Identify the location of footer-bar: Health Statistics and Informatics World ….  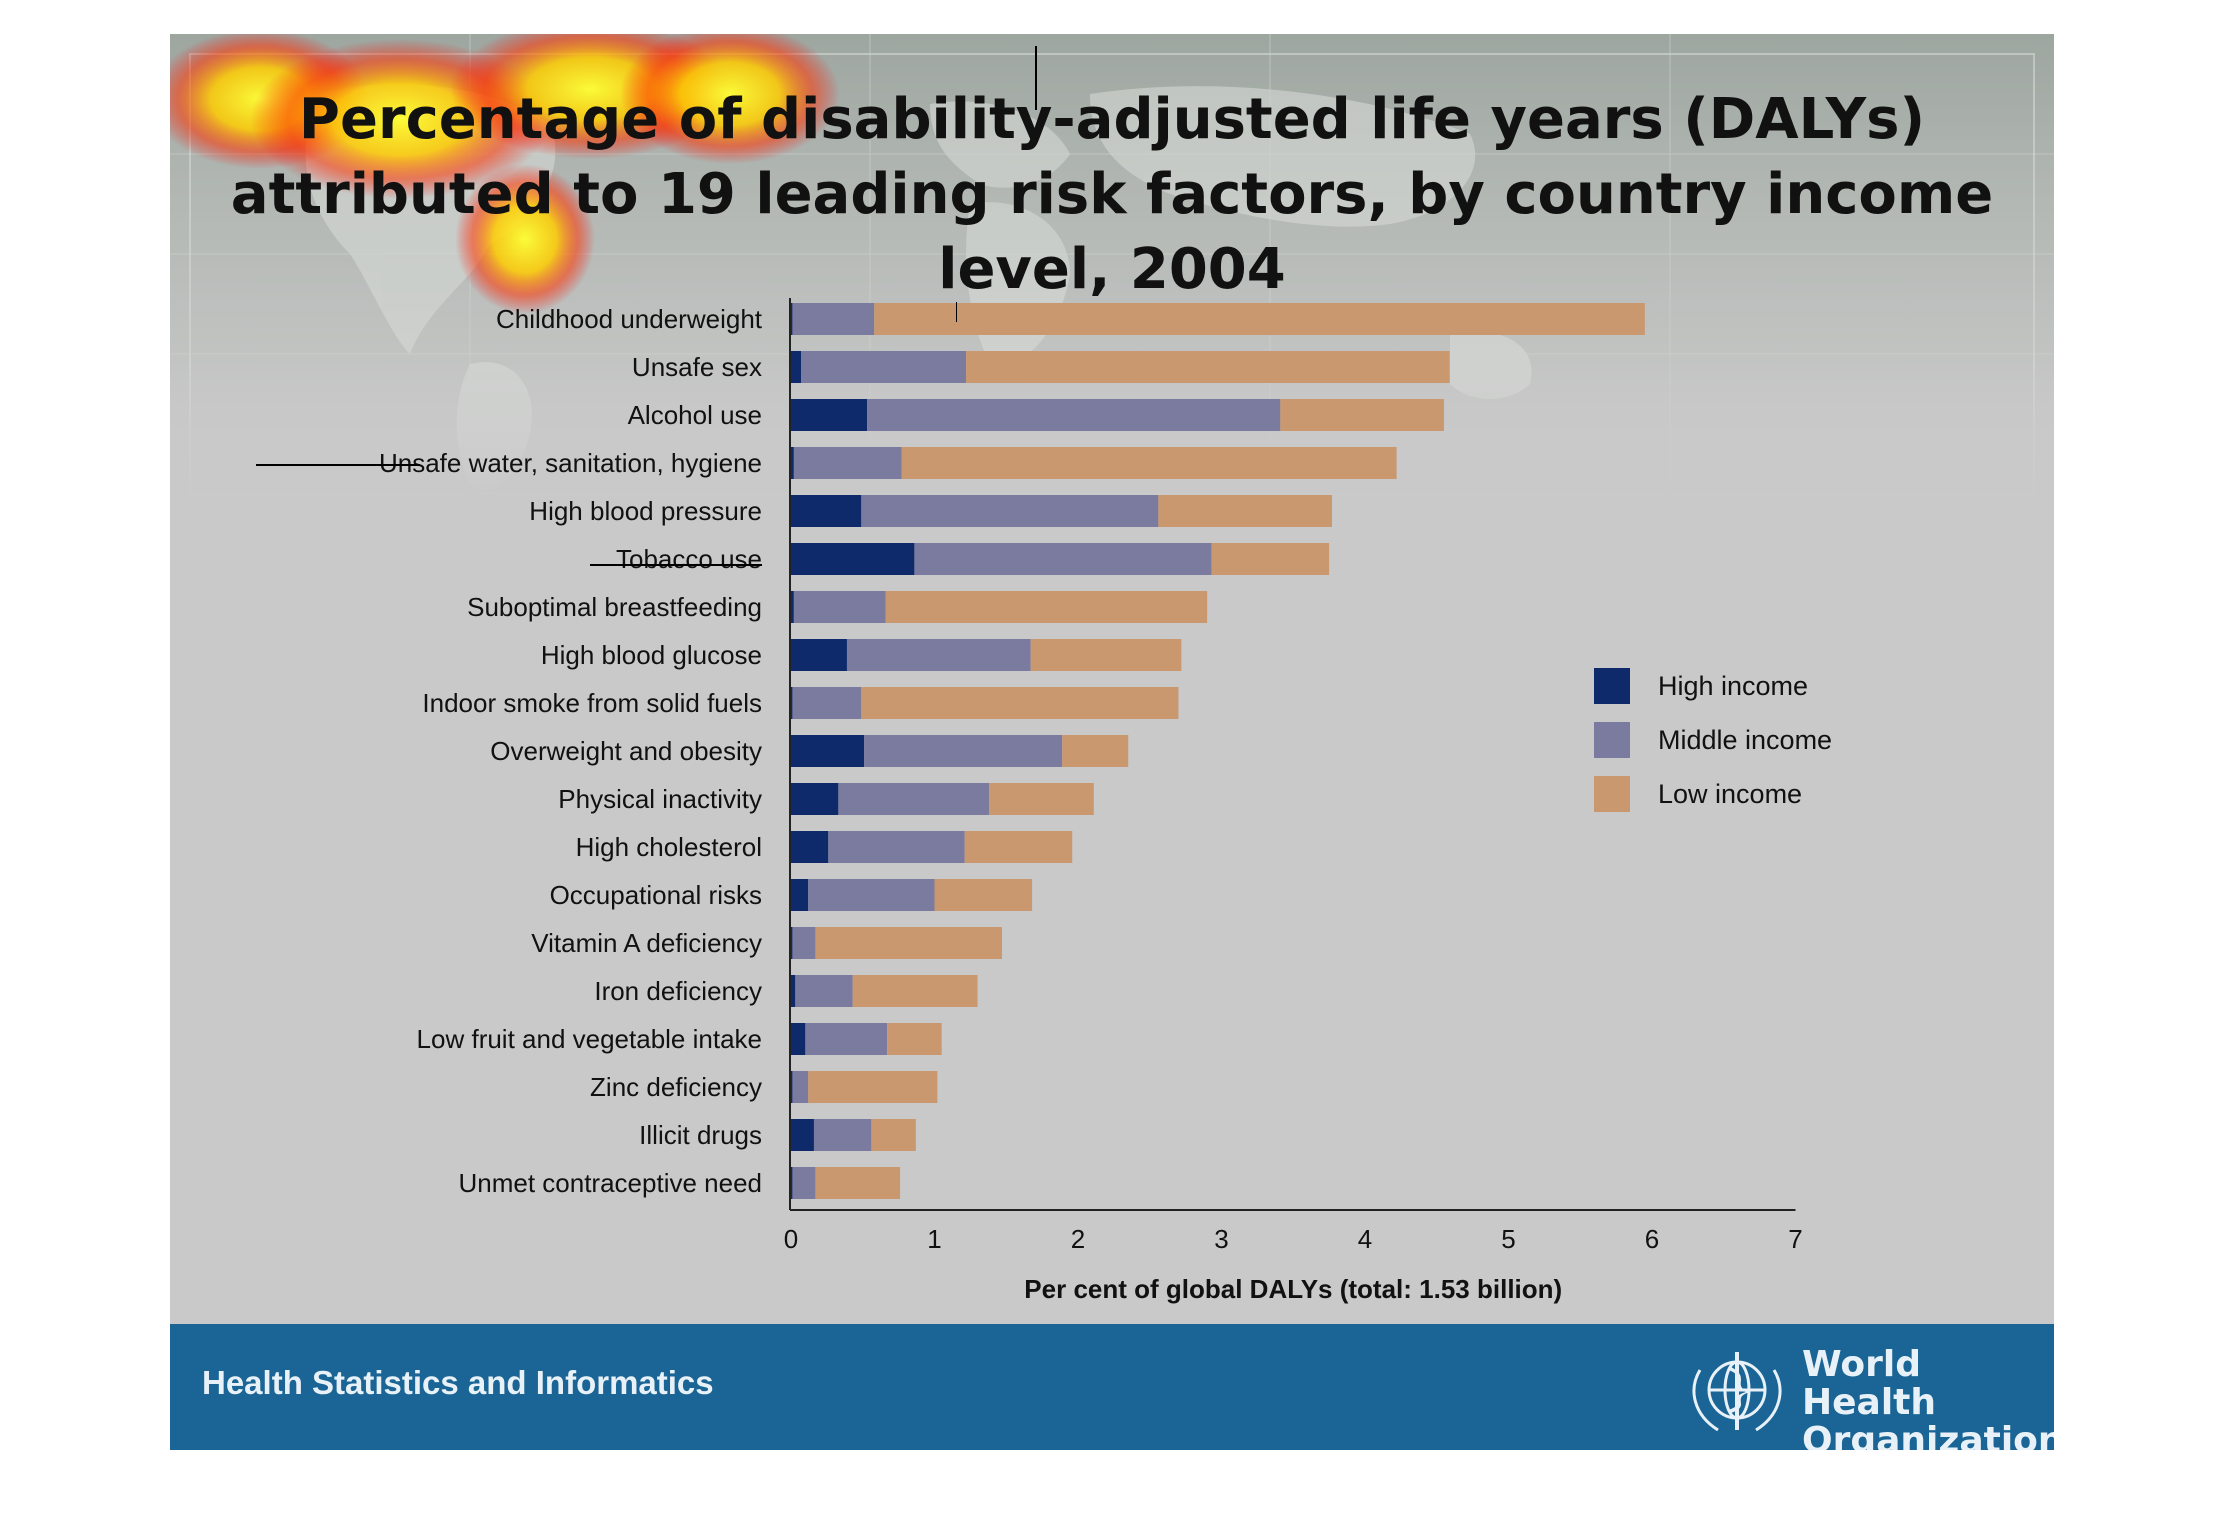
(1112, 1387).